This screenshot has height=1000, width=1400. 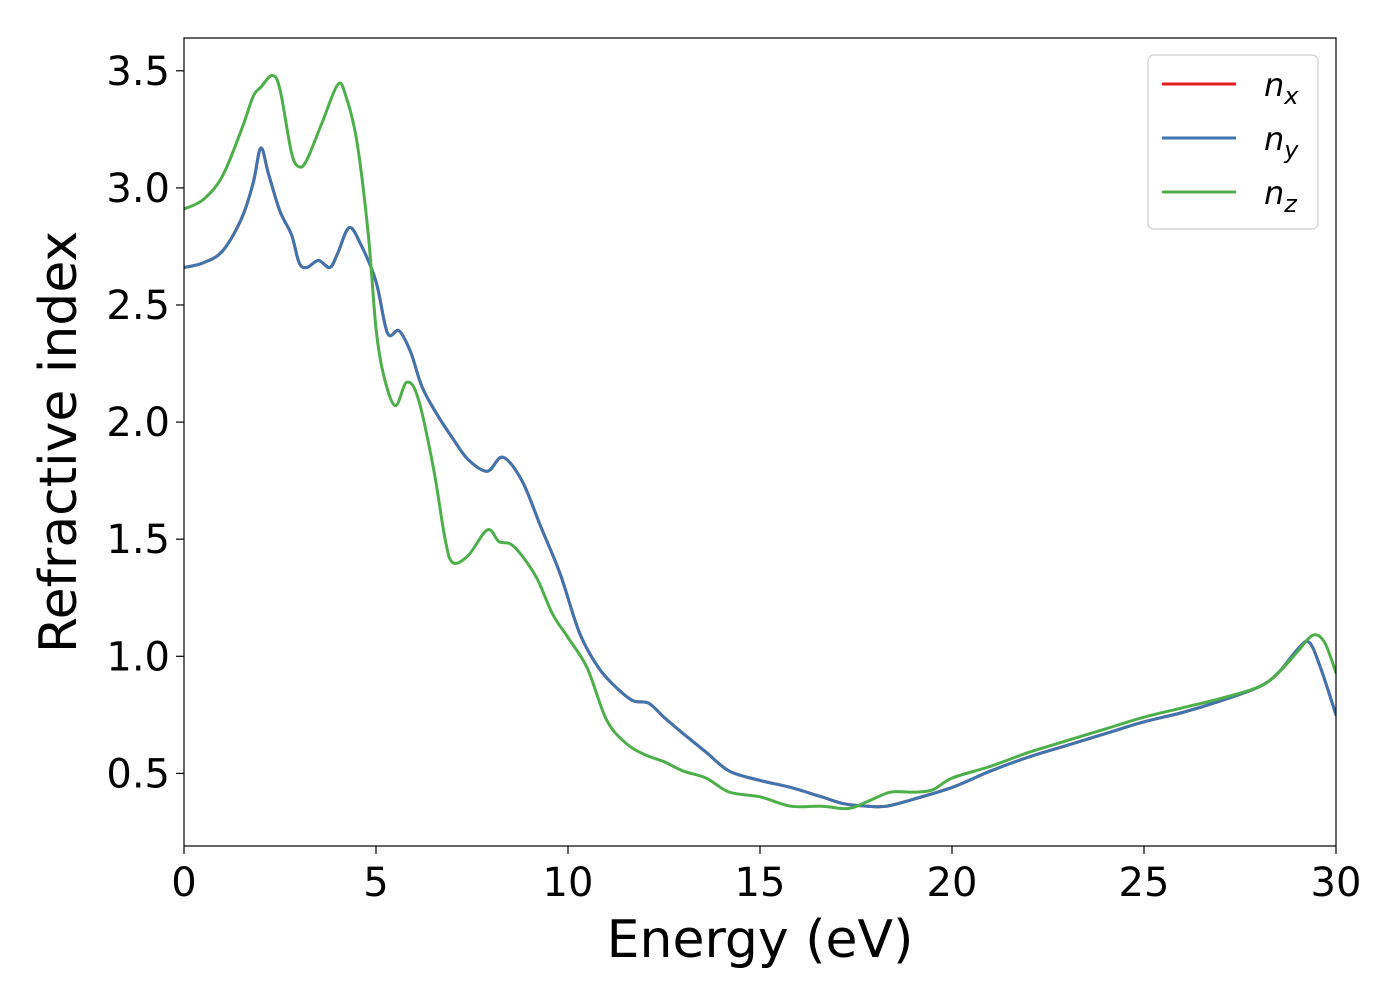 What do you see at coordinates (138, 306) in the screenshot?
I see `y-tick-label: 2.5` at bounding box center [138, 306].